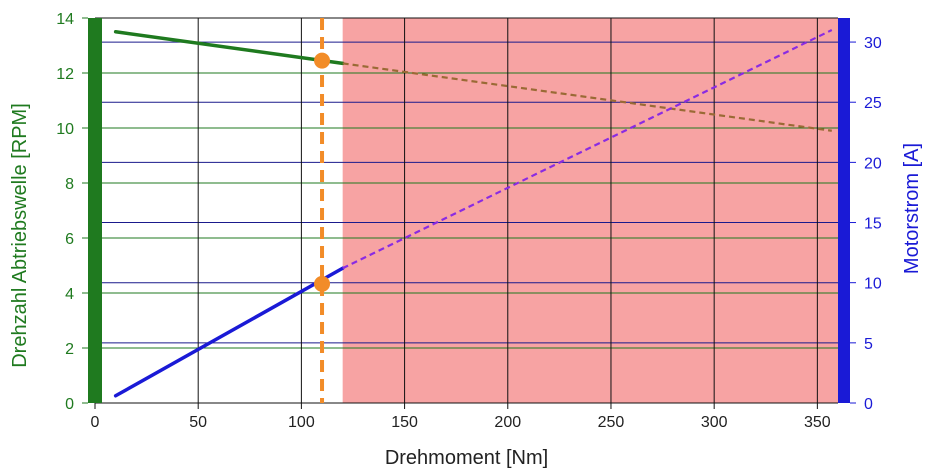  Describe the element at coordinates (714, 422) in the screenshot. I see `x-tick-label: 300` at that location.